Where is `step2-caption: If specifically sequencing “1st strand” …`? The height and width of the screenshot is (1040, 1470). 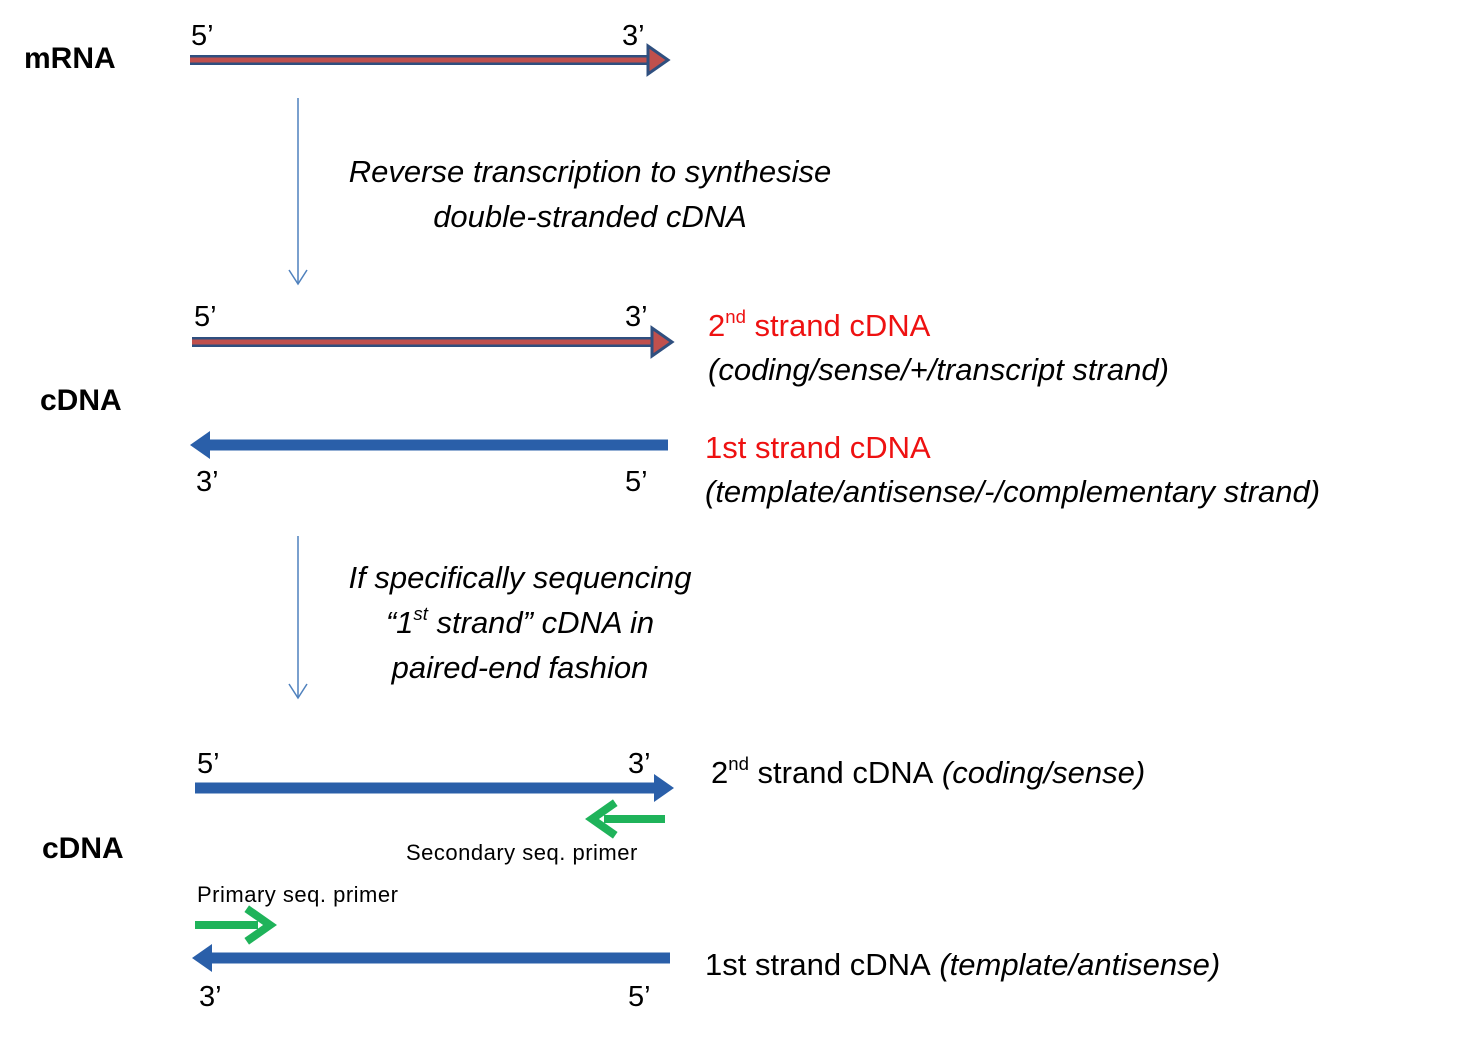 step2-caption: If specifically sequencing “1st strand” … is located at coordinates (520, 623).